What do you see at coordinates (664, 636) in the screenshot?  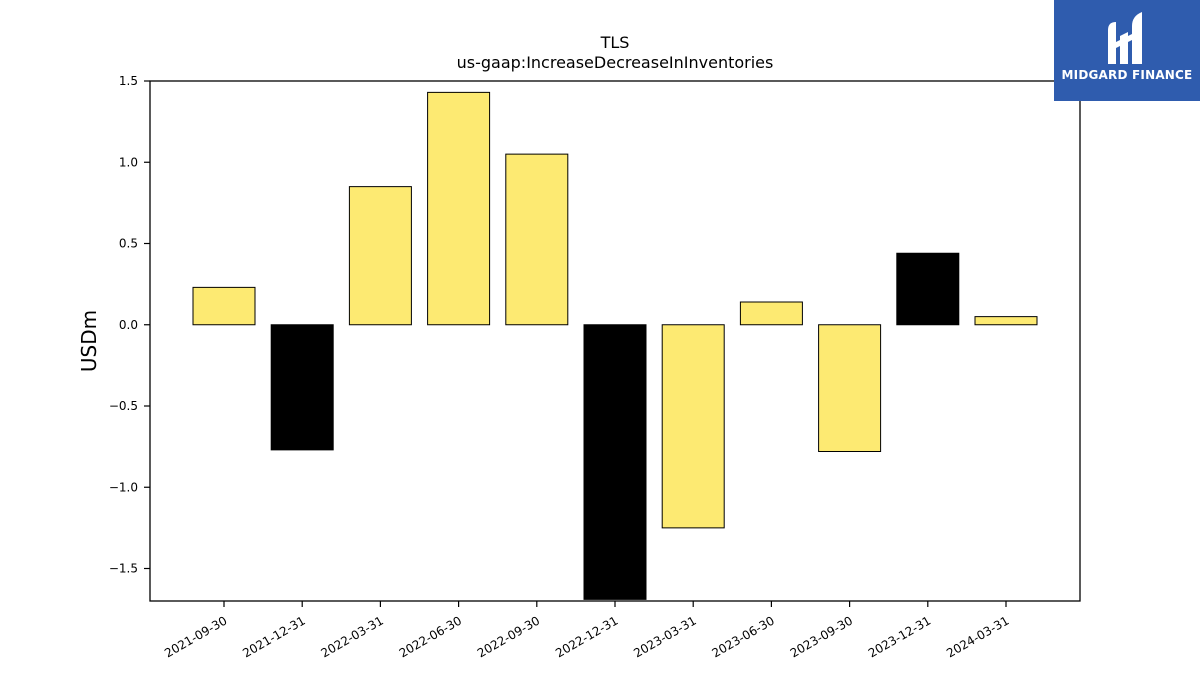 I see `x-tick-label: 2023-03-31` at bounding box center [664, 636].